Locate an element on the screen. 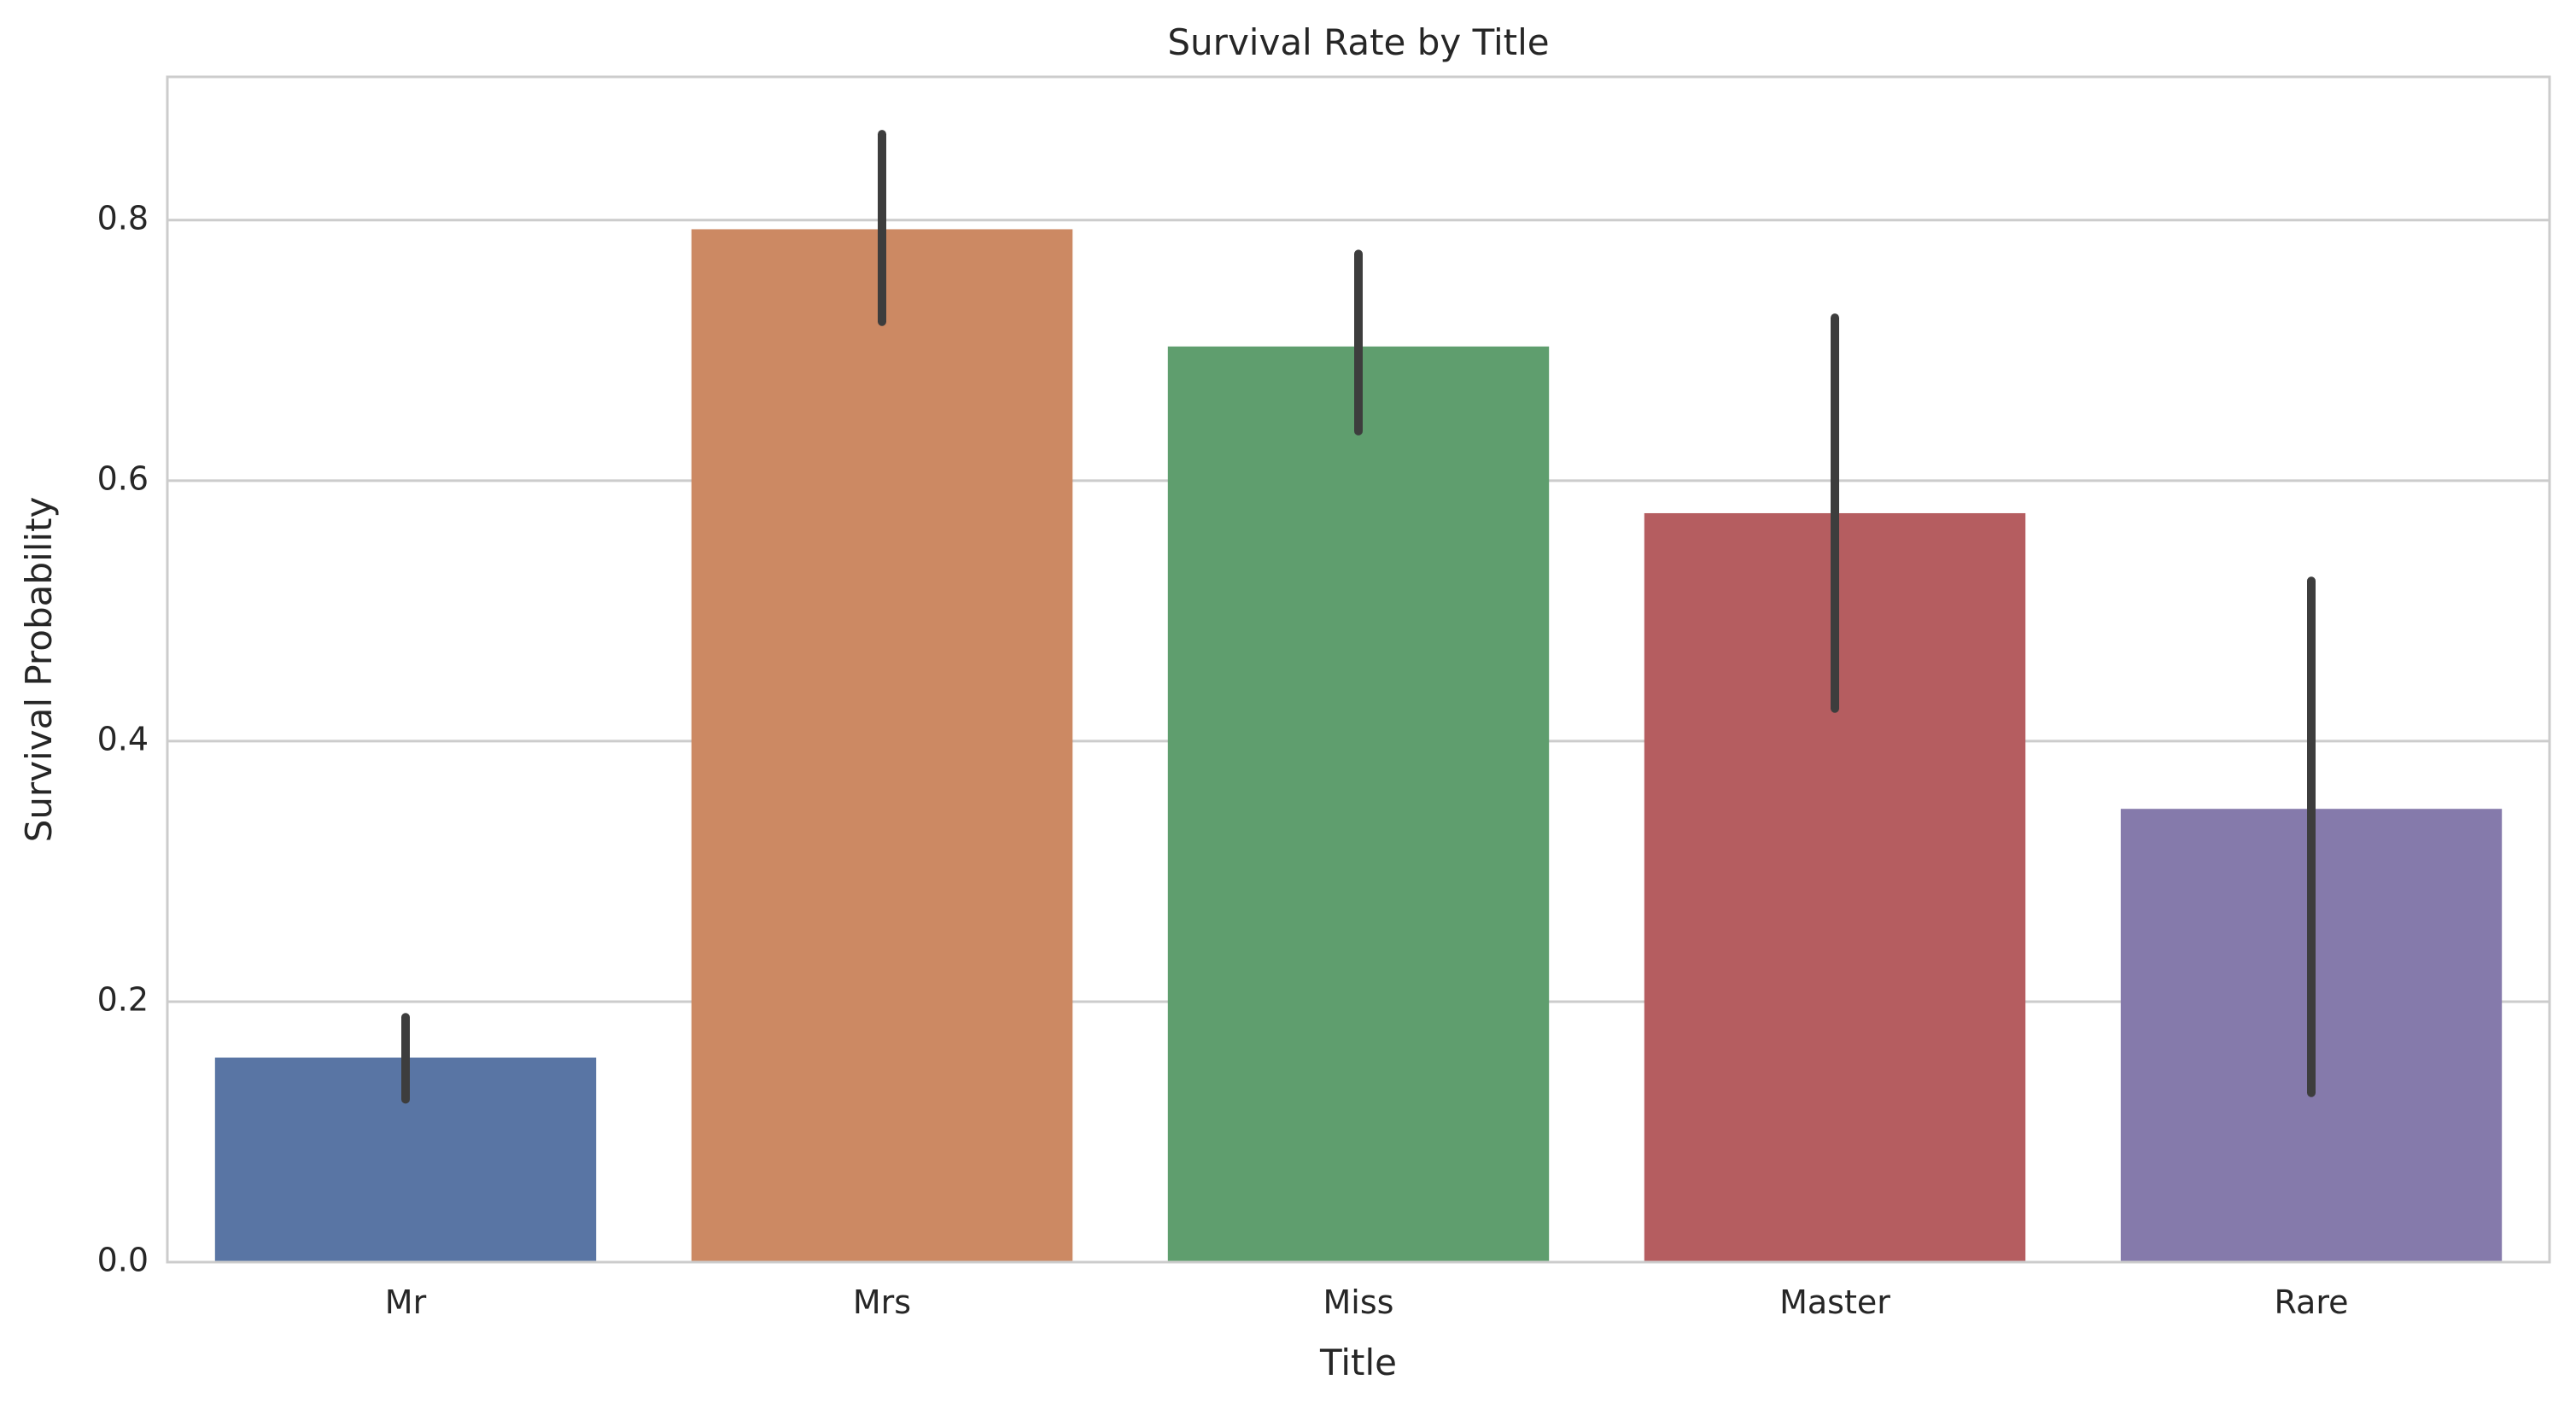  x-tick-labels: Mr Mrs Miss Master Rare is located at coordinates (1367, 1302).